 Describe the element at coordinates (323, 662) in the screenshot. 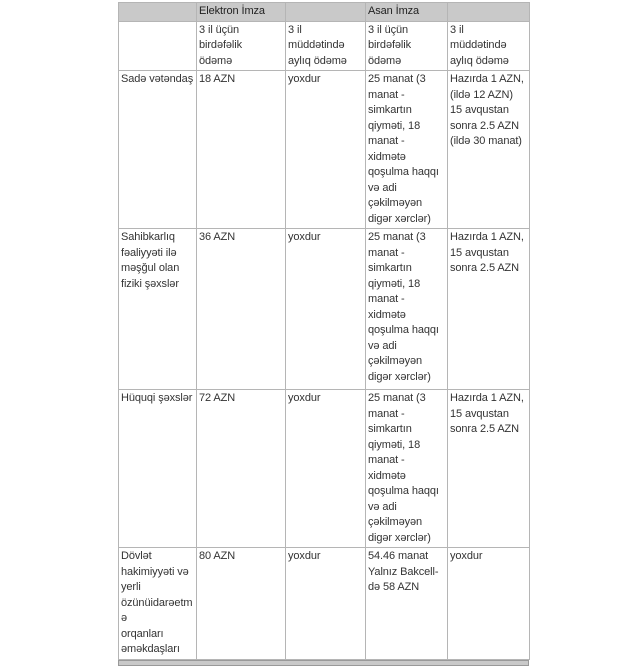

I see `table-footer-bar` at that location.